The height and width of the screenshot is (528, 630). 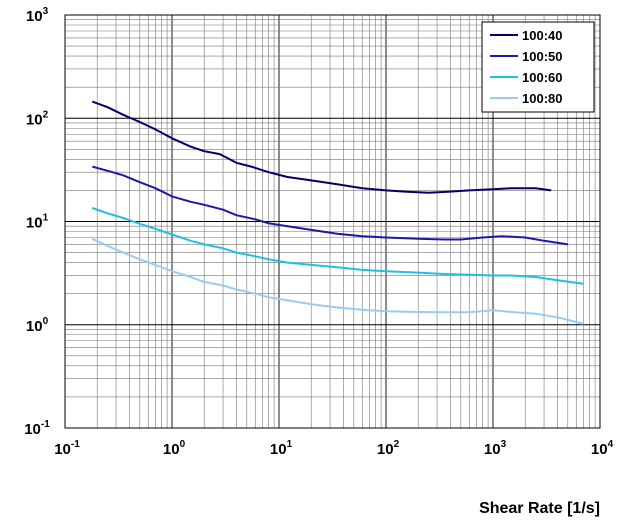 I want to click on legend-label: 100:40, so click(x=542, y=35).